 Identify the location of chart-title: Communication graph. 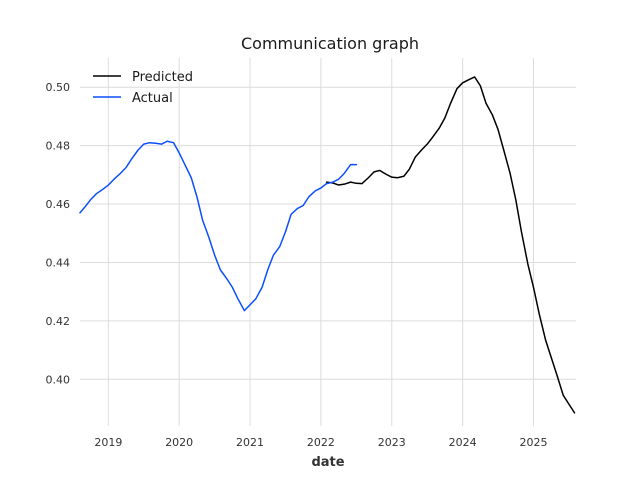
(330, 43).